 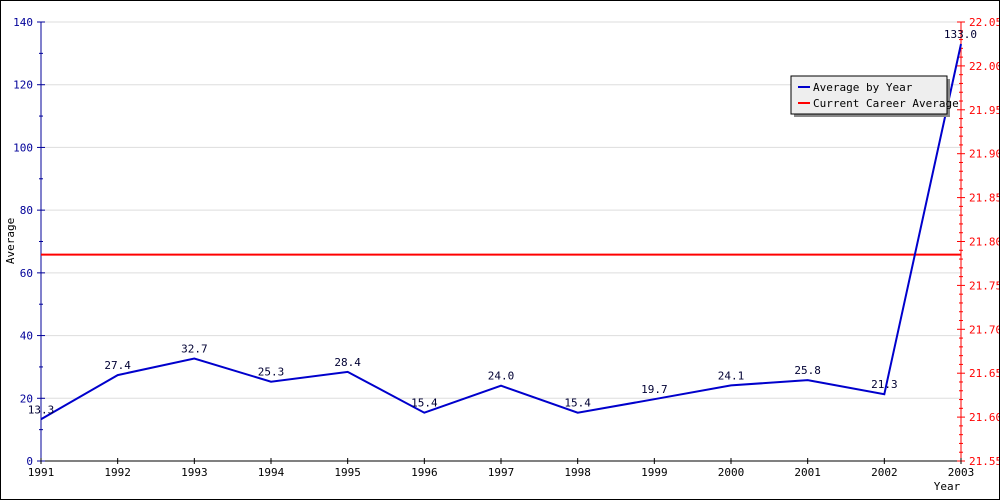 What do you see at coordinates (501, 472) in the screenshot?
I see `x-tick-label: 1997` at bounding box center [501, 472].